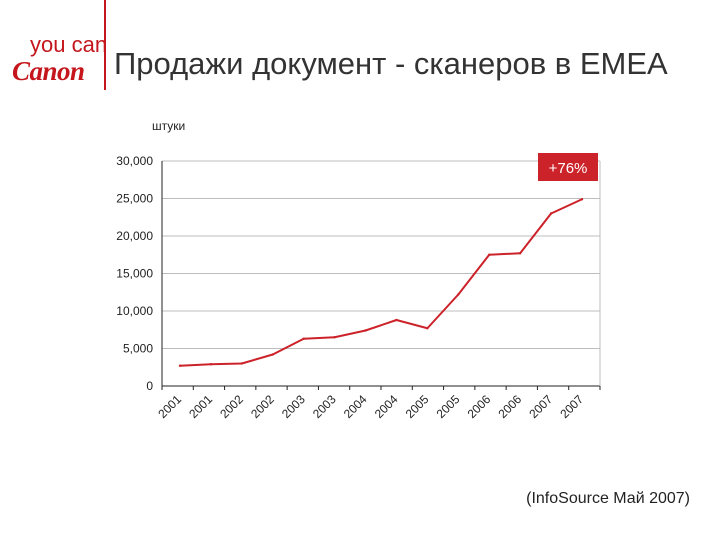 This screenshot has width=720, height=540. What do you see at coordinates (134, 199) in the screenshot?
I see `y-tick-label: 25,000` at bounding box center [134, 199].